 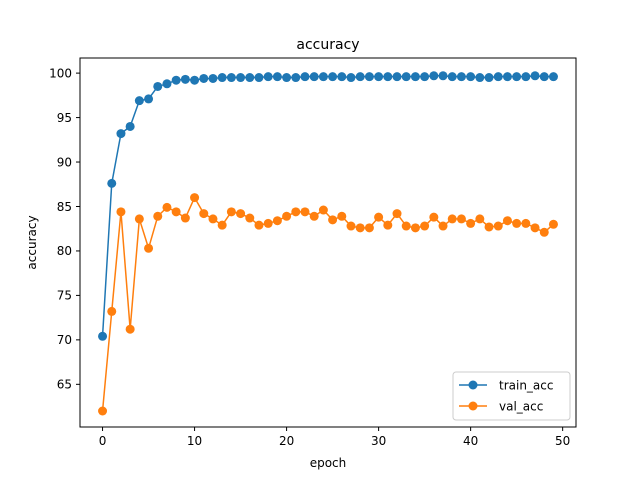 I want to click on legend-label: train_acc, so click(x=526, y=385).